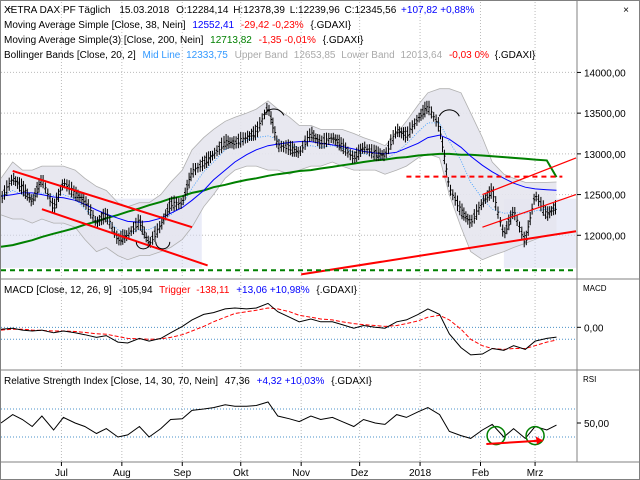 The height and width of the screenshot is (480, 640). I want to click on x-tick-label-6: 2018, so click(420, 473).